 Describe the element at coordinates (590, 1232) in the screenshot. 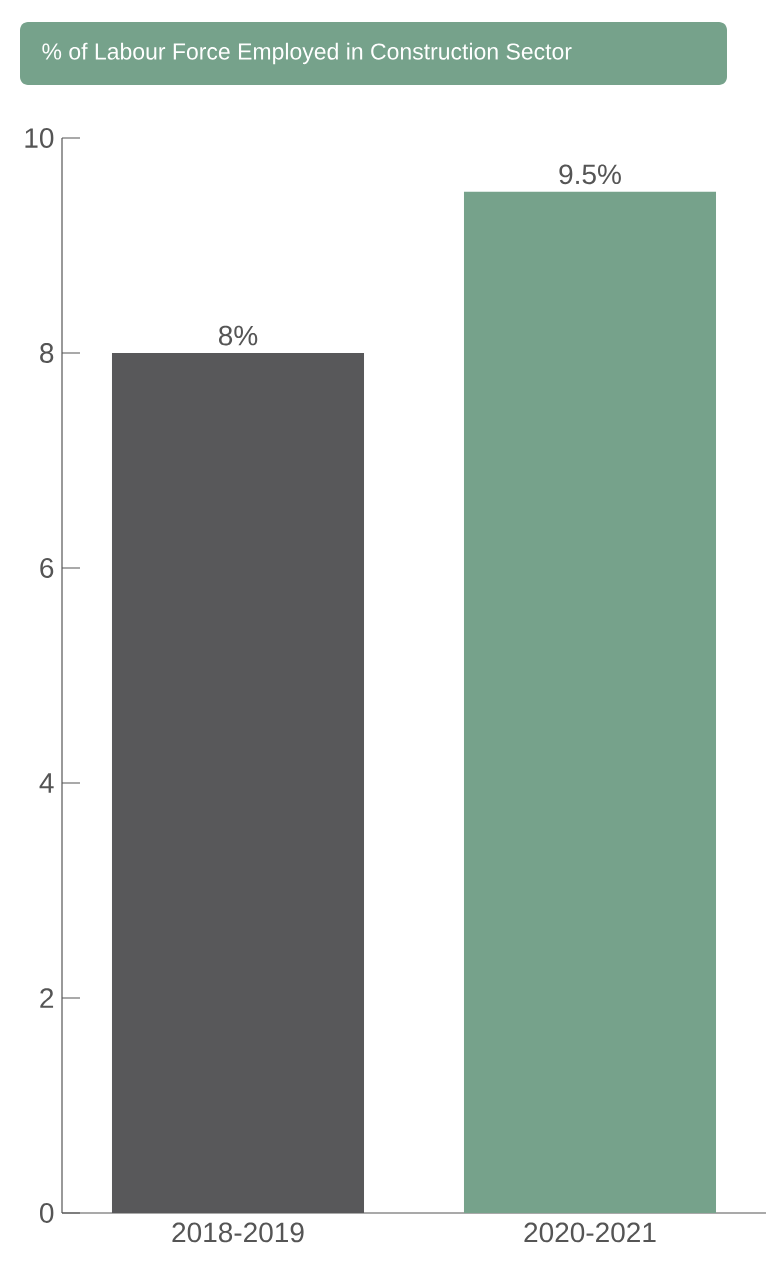

I see `x-tick-label: 2020-2021` at that location.